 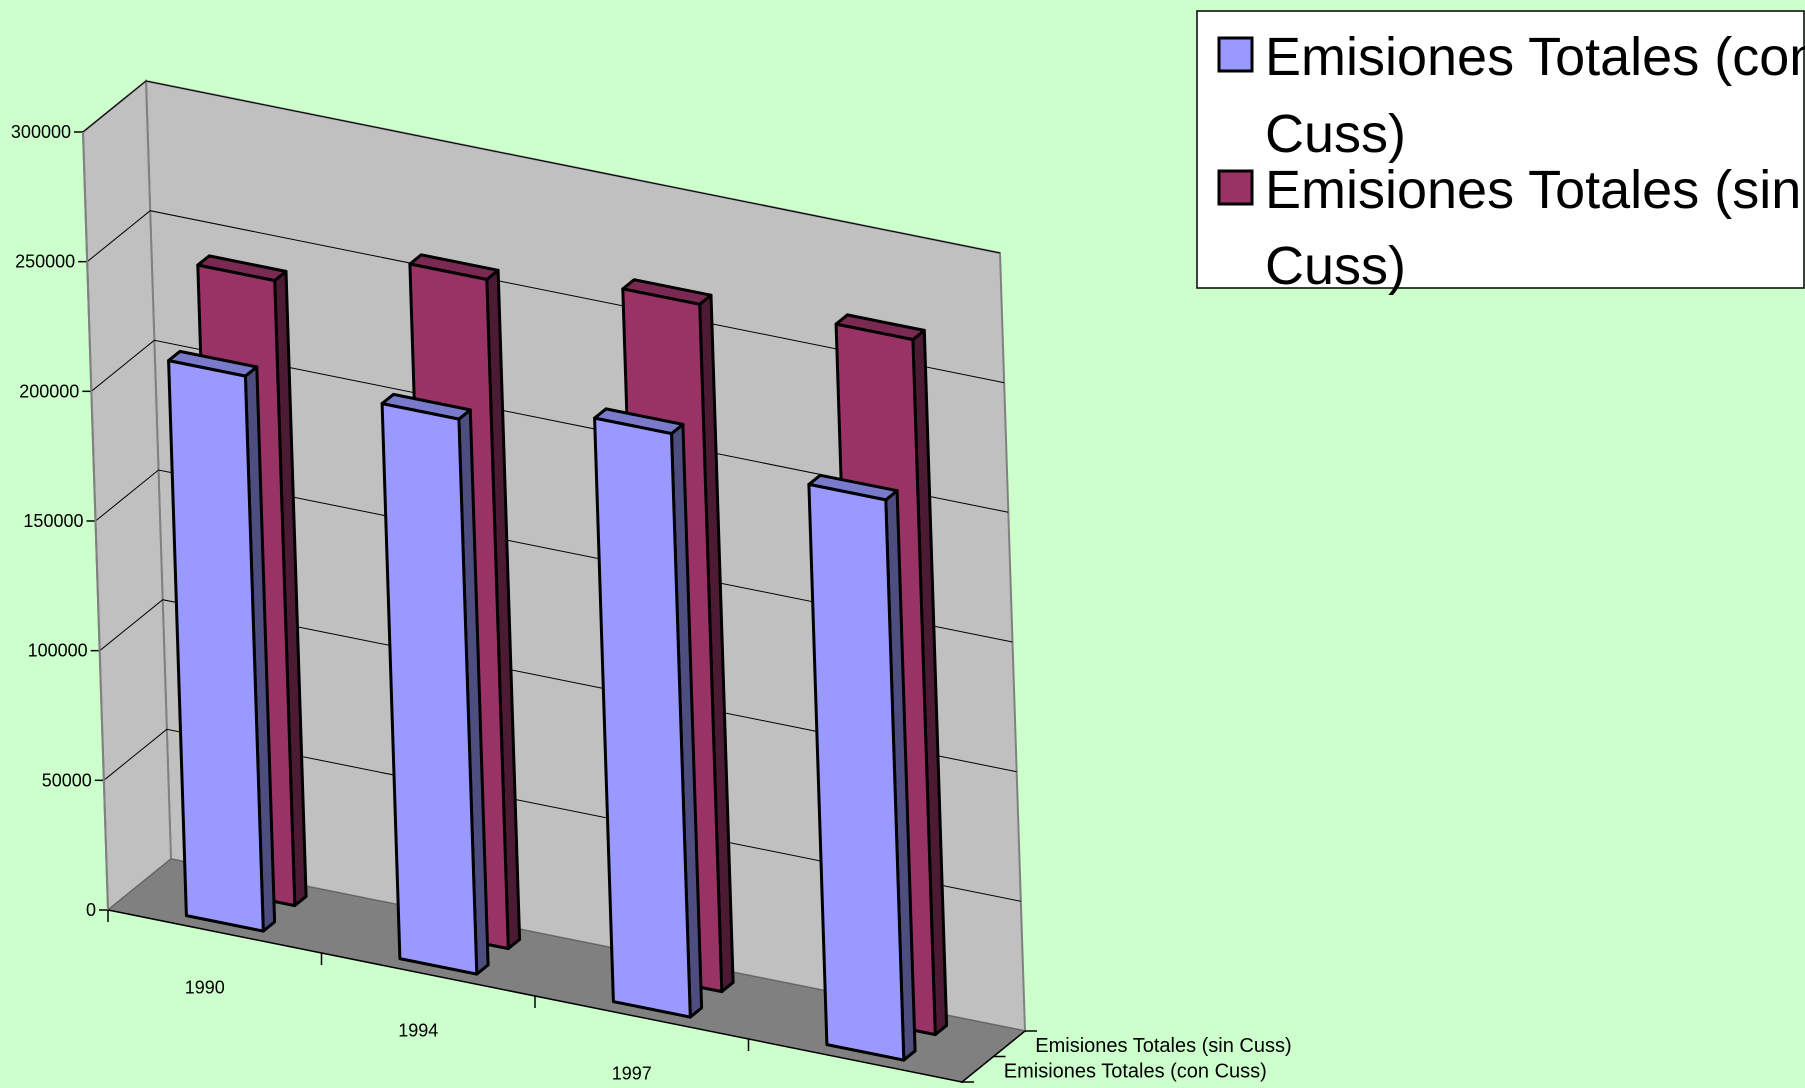 I want to click on y-axis-line, so click(x=95, y=521).